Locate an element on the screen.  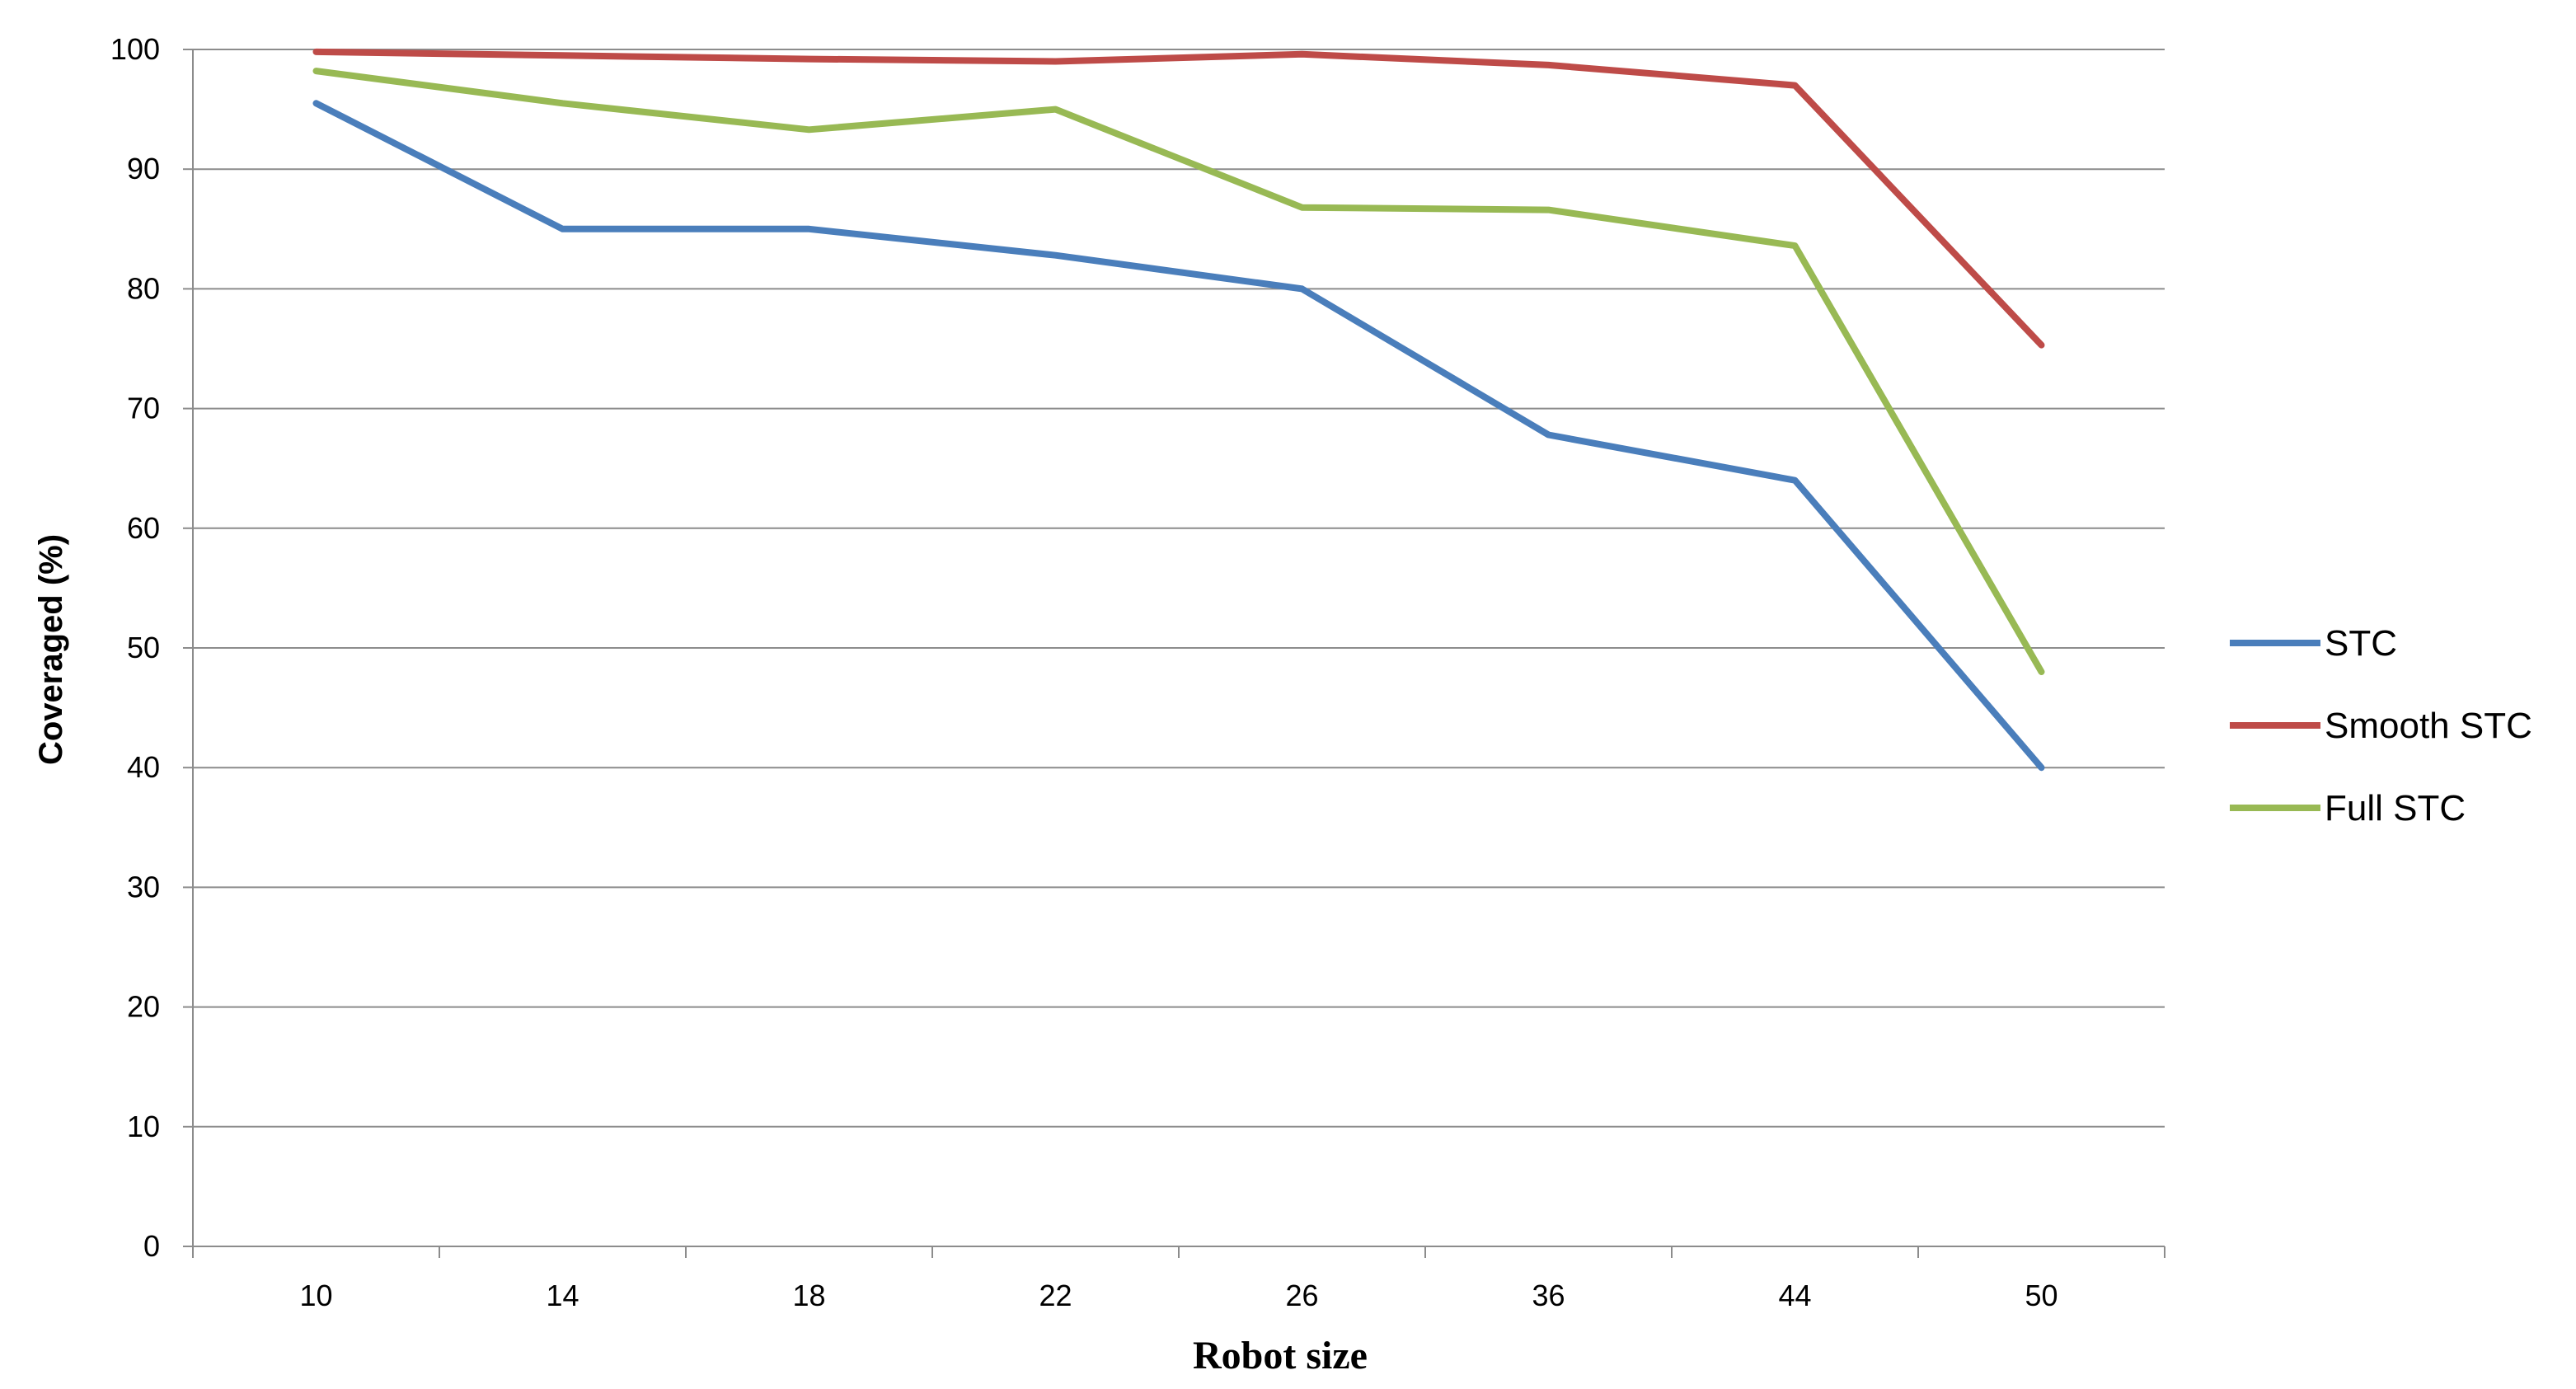
y-tick-label: 30 is located at coordinates (144, 887).